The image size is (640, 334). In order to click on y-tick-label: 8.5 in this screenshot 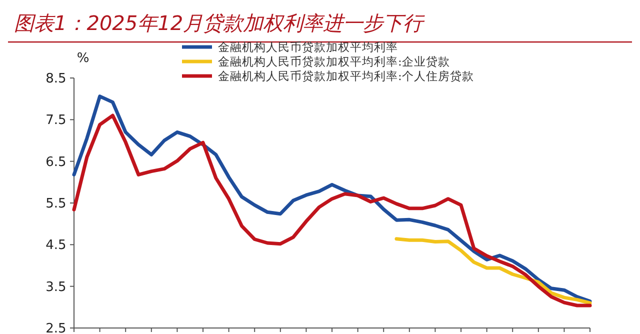, I will do `click(56, 79)`.